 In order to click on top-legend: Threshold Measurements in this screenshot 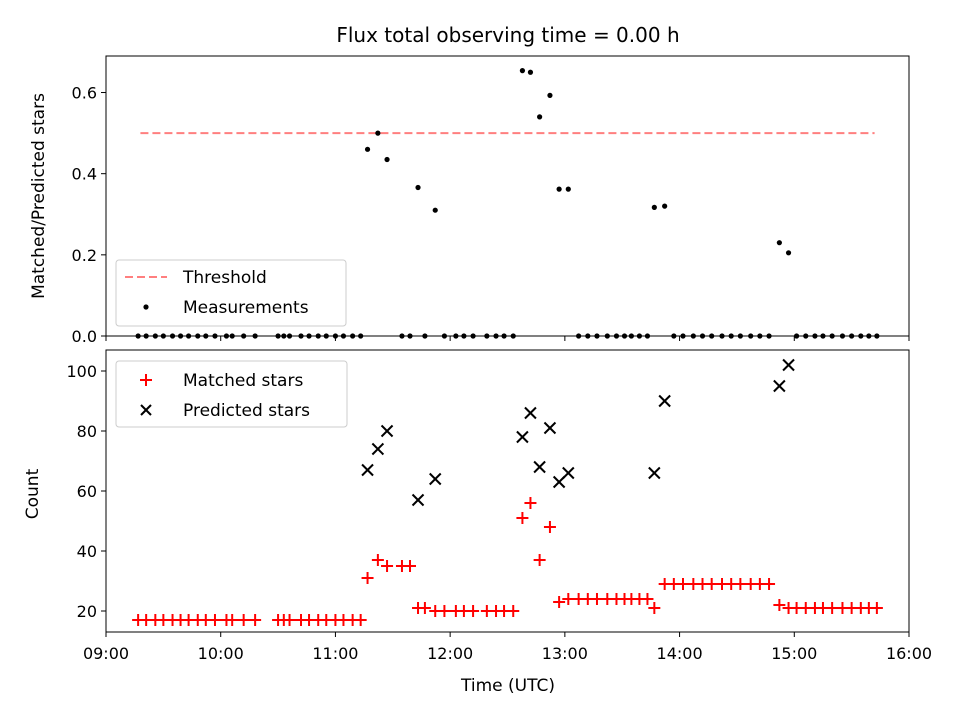, I will do `click(231, 293)`.